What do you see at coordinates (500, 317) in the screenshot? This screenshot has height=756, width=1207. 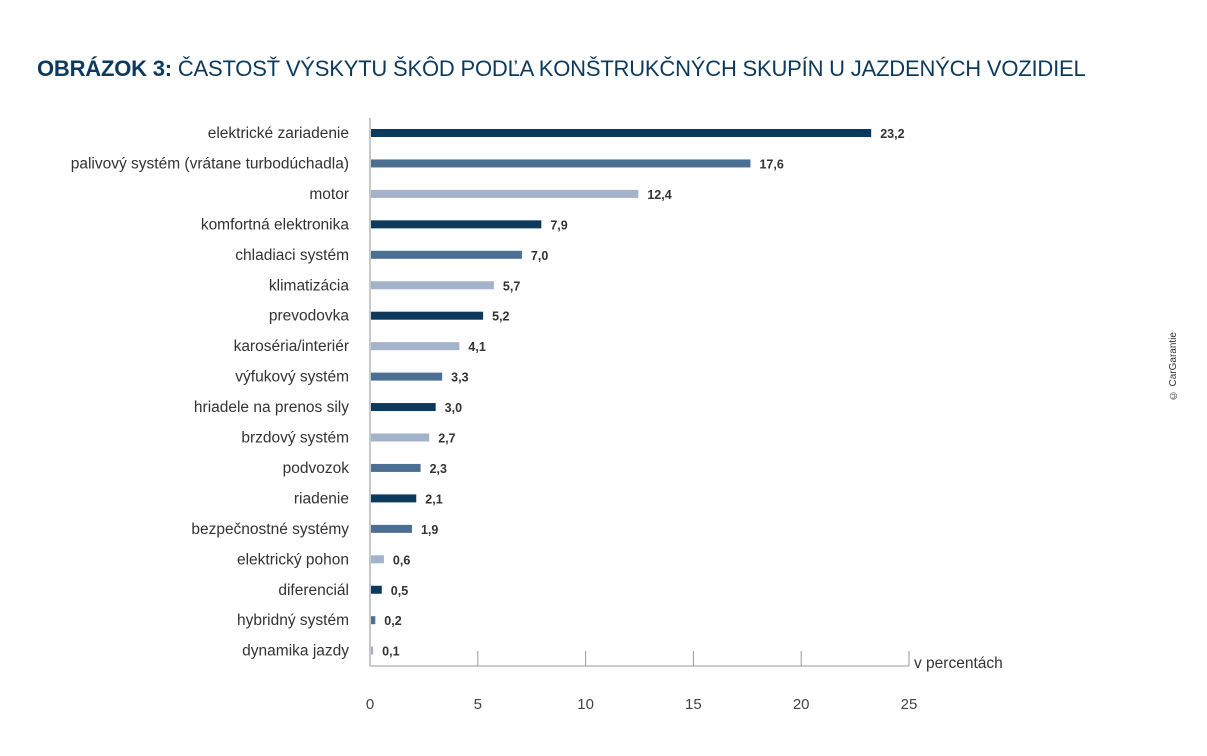 I see `value-label: 5,2` at bounding box center [500, 317].